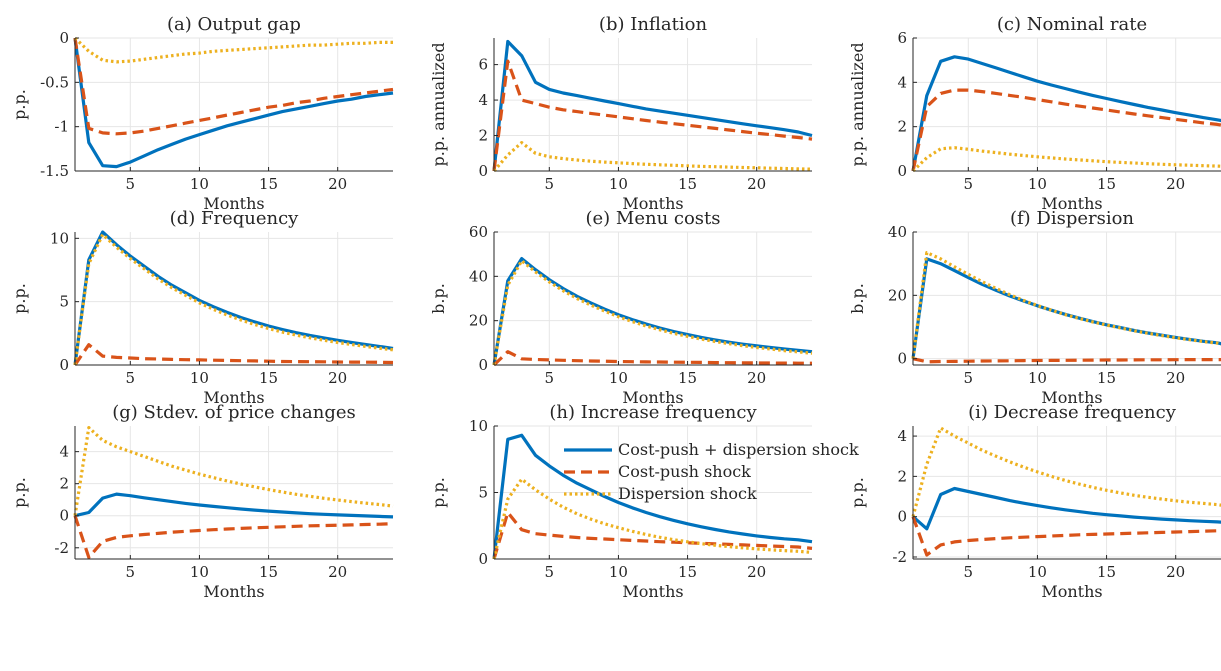 Image resolution: width=1221 pixels, height=671 pixels. What do you see at coordinates (684, 471) in the screenshot?
I see `legend-label: Cost-push shock` at bounding box center [684, 471].